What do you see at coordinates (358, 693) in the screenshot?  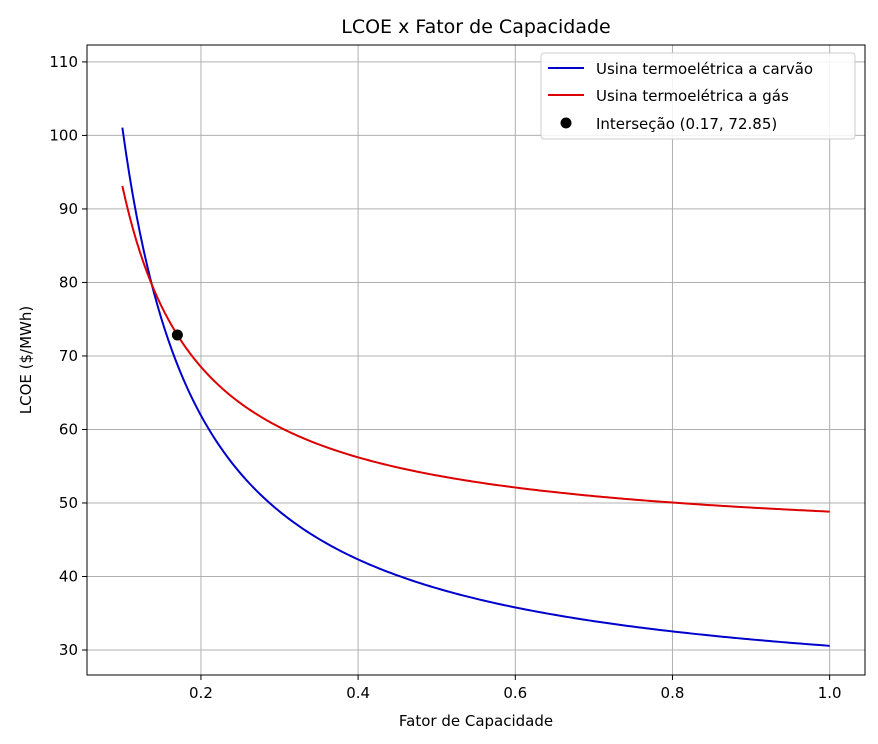 I see `x-tick-label: 0.4` at bounding box center [358, 693].